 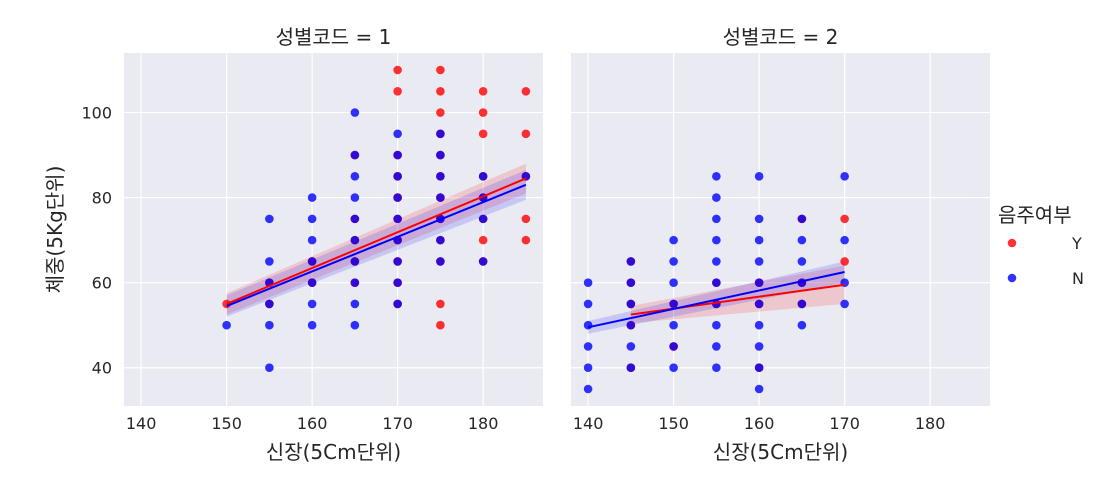 What do you see at coordinates (1078, 278) in the screenshot?
I see `legend-label-n: N` at bounding box center [1078, 278].